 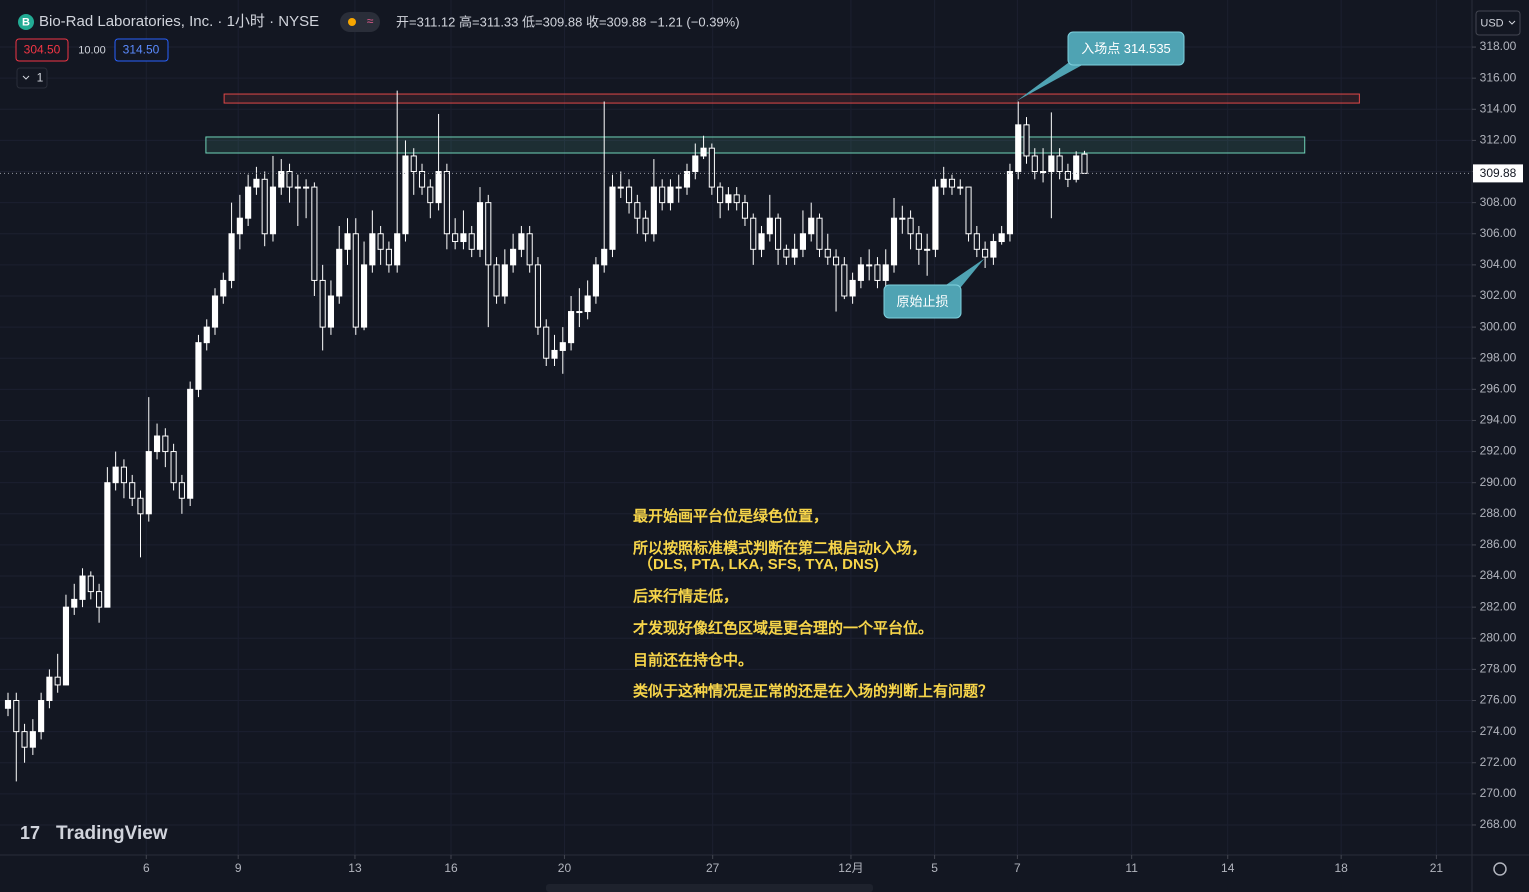 I want to click on callout-text: 入场点 314.535, so click(x=1126, y=48).